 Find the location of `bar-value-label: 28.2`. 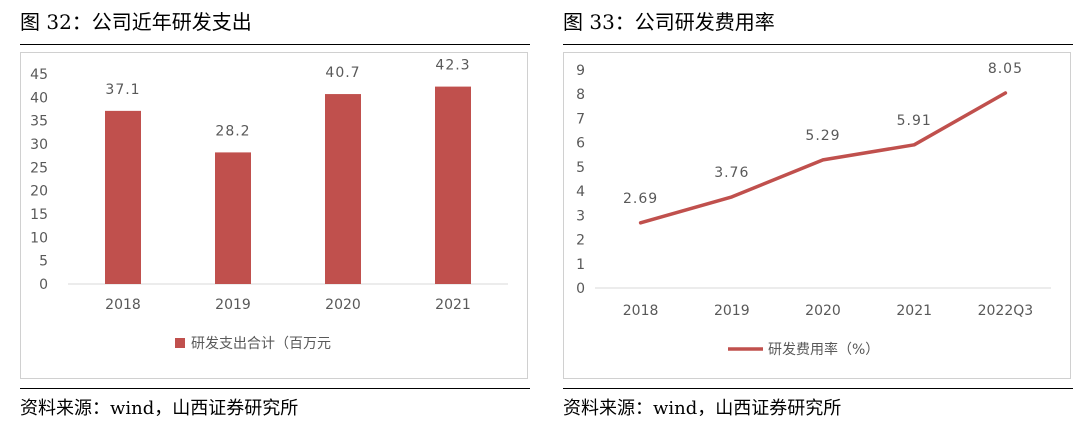

bar-value-label: 28.2 is located at coordinates (232, 131).